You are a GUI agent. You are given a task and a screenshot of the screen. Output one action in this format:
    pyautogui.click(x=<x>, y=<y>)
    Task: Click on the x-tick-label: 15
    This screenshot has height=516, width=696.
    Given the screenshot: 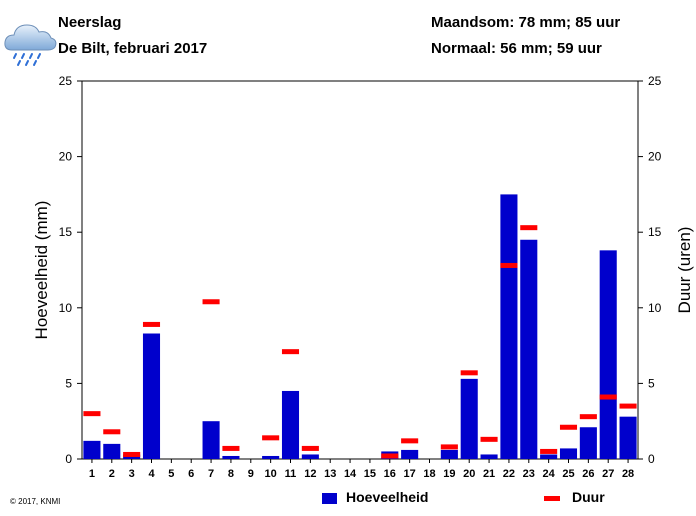 What is the action you would take?
    pyautogui.click(x=370, y=474)
    